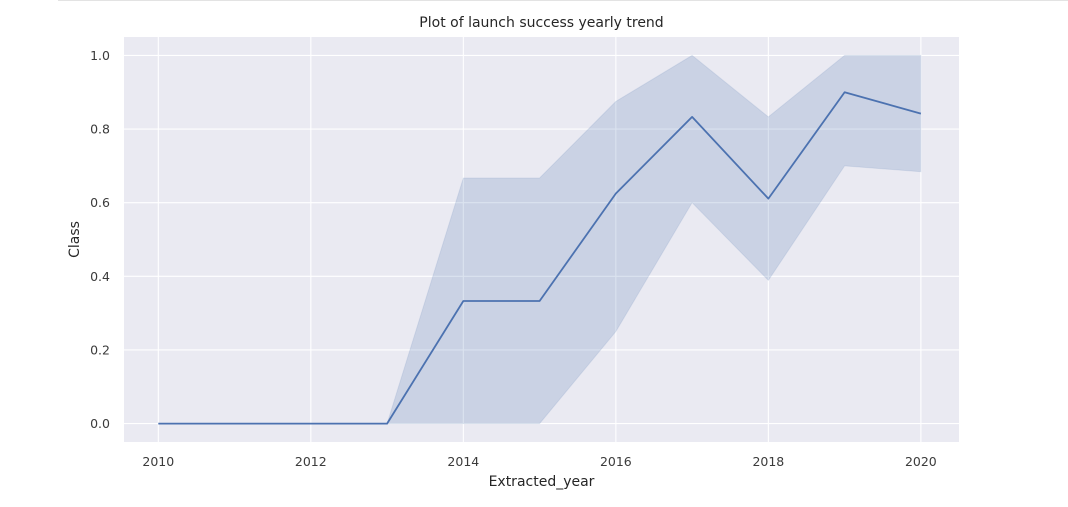  What do you see at coordinates (100, 202) in the screenshot?
I see `y-tick-label: 0.6` at bounding box center [100, 202].